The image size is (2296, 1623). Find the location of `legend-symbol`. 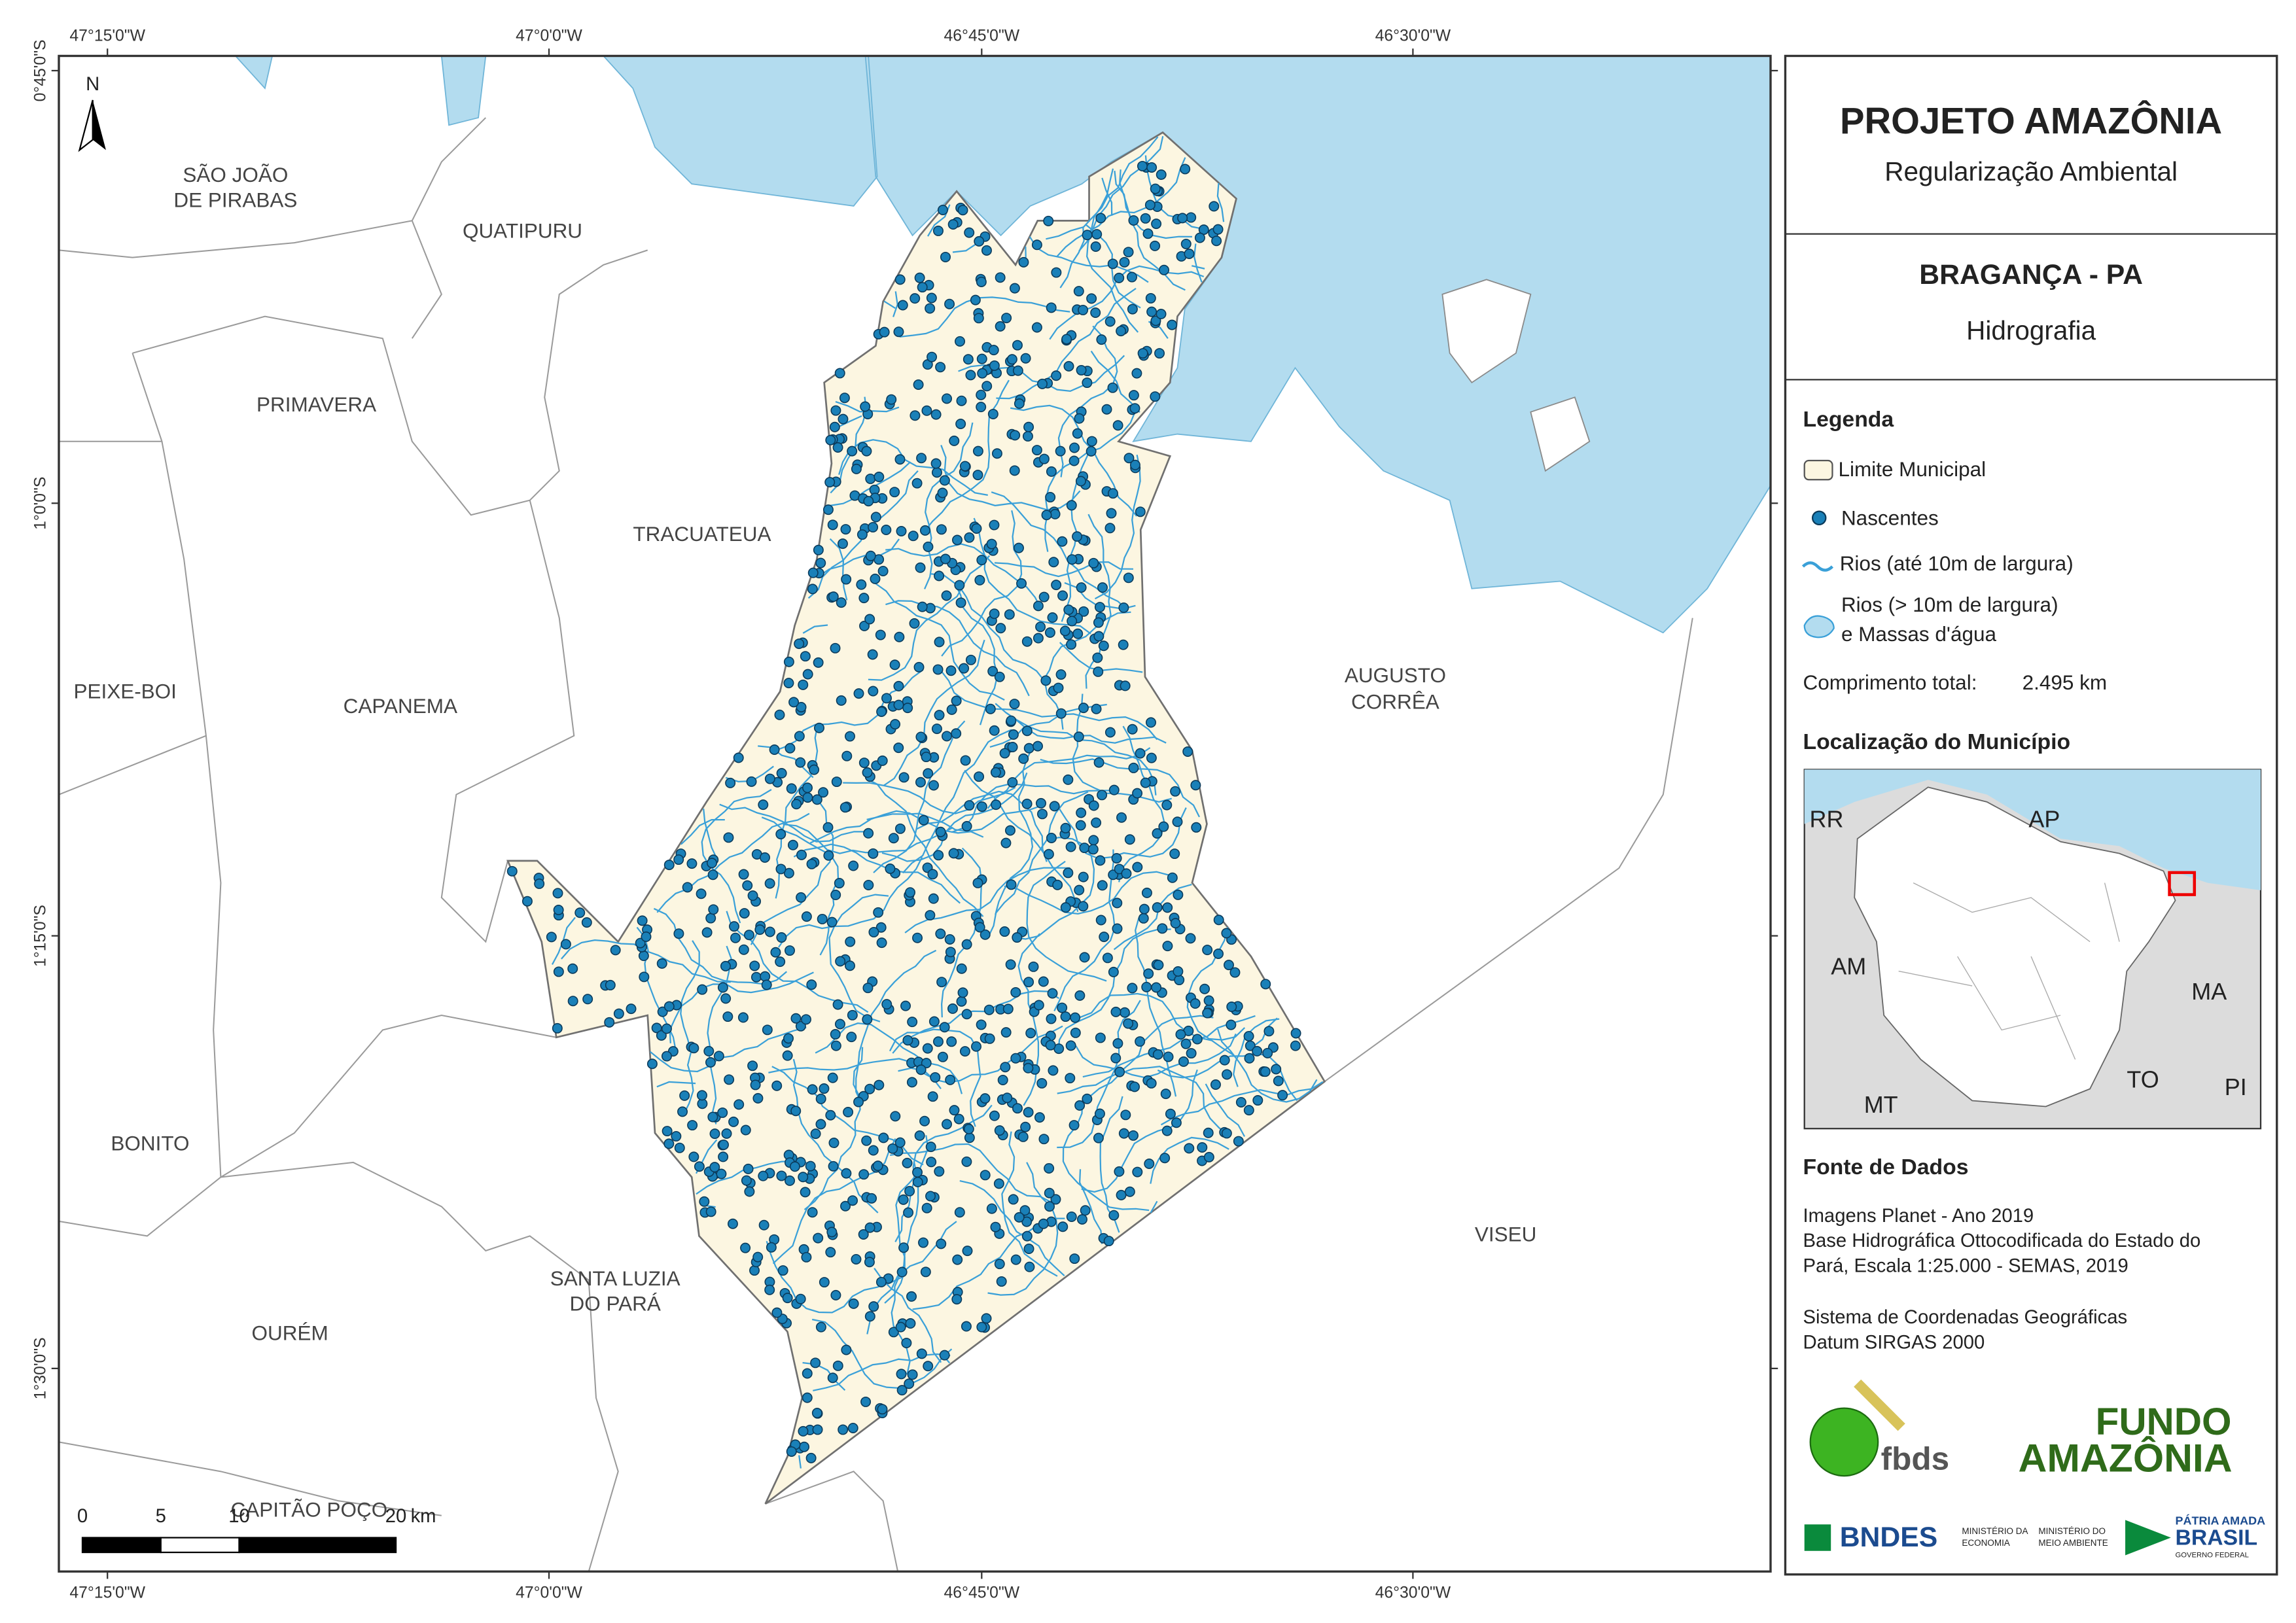

legend-symbol is located at coordinates (1817, 566).